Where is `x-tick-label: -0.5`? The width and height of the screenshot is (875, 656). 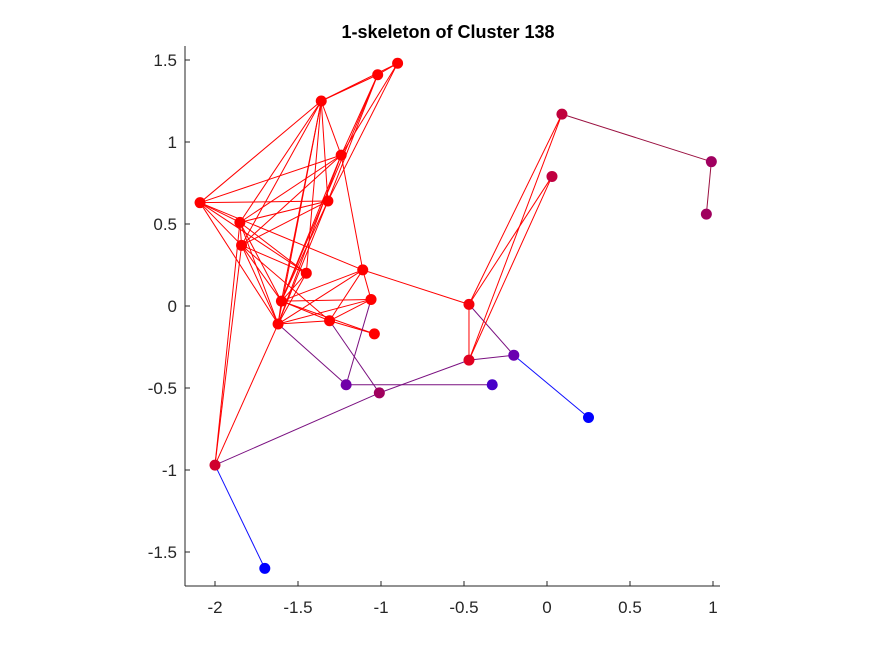 x-tick-label: -0.5 is located at coordinates (463, 607).